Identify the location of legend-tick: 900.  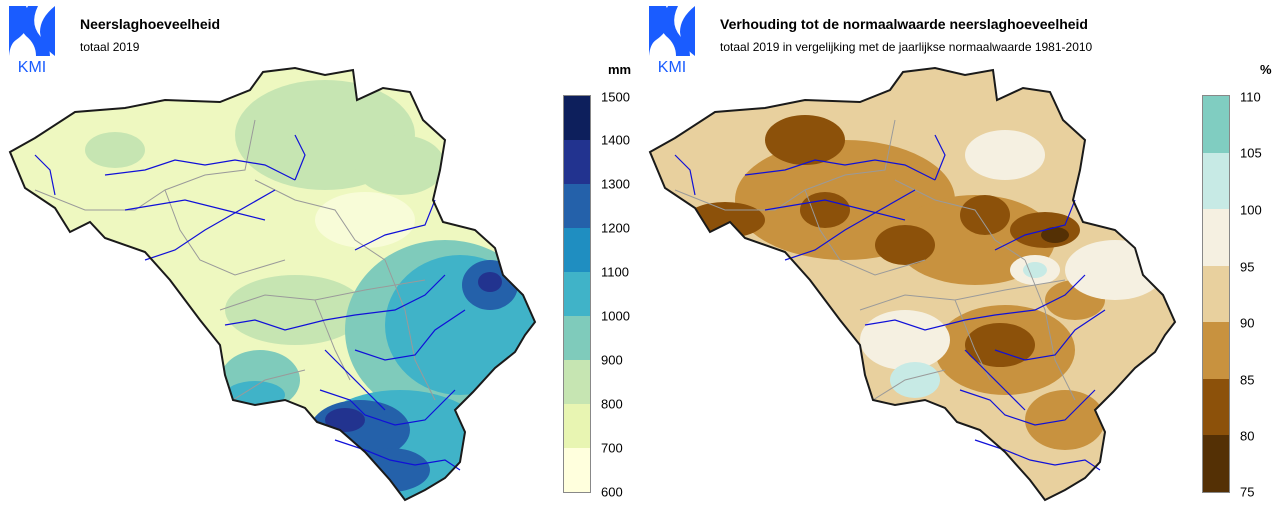
(612, 360).